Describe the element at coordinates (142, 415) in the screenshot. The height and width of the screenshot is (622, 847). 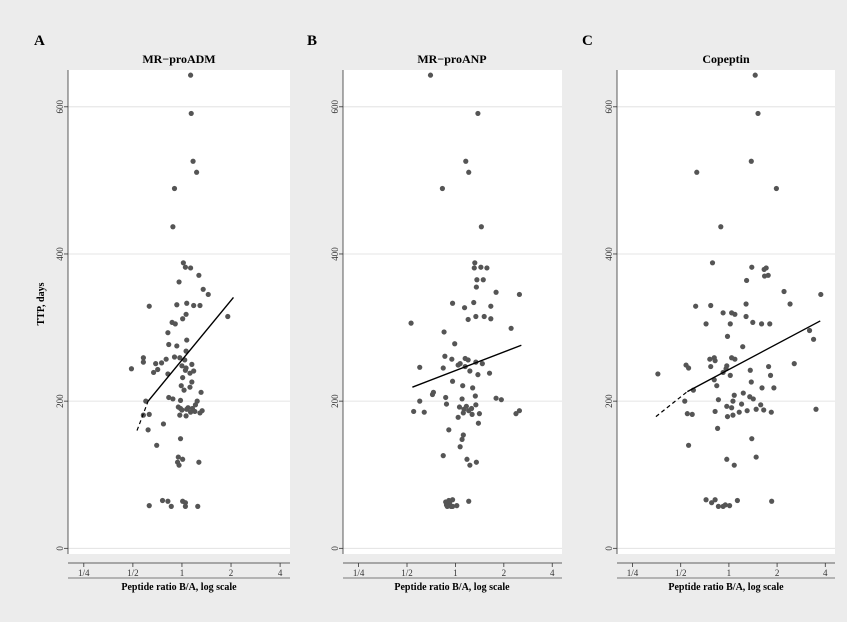
I see `panel-a-fit-line-dashed` at that location.